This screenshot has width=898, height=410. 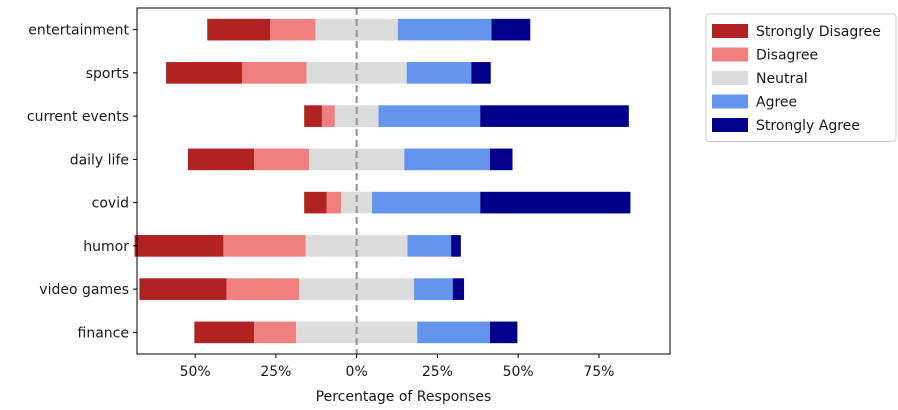 What do you see at coordinates (555, 202) in the screenshot?
I see `bar-covid-strongly-agree` at bounding box center [555, 202].